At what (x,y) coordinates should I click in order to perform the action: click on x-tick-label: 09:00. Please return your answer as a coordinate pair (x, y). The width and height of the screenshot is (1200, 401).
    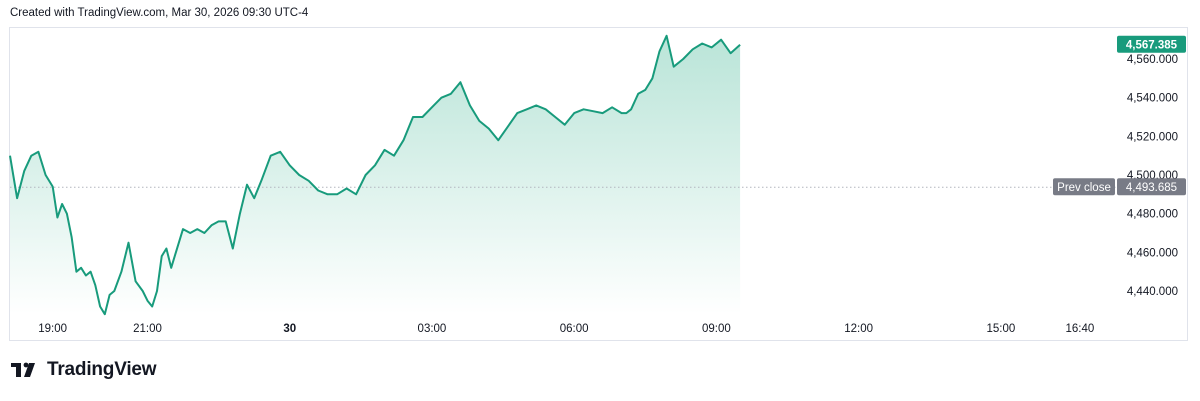
    Looking at the image, I should click on (716, 329).